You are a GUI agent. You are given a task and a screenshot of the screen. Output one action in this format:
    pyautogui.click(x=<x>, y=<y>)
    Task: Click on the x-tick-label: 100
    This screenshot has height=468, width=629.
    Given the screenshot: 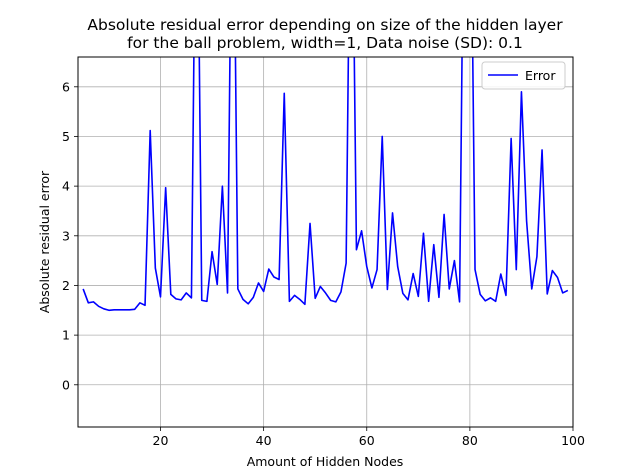 What is the action you would take?
    pyautogui.click(x=573, y=440)
    